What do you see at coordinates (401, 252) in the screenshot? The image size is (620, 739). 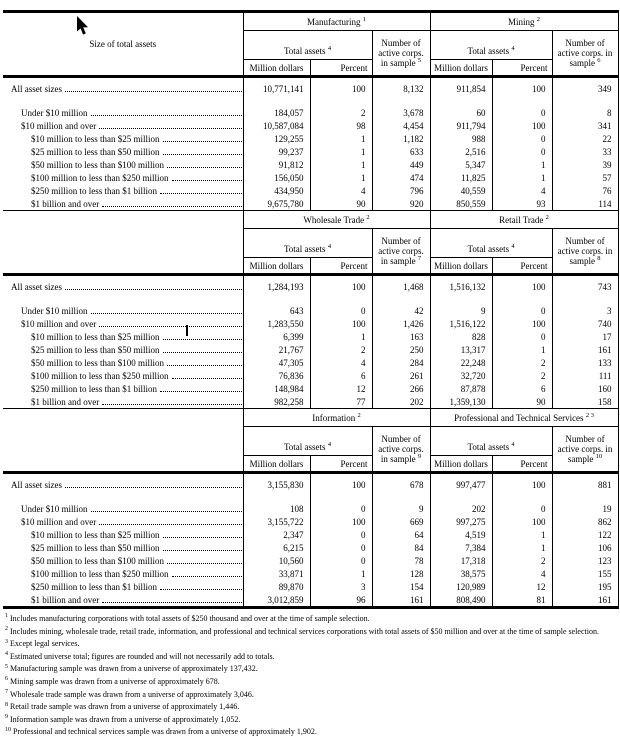 I see `active-corps-header: Number of active corps. in sample 7` at bounding box center [401, 252].